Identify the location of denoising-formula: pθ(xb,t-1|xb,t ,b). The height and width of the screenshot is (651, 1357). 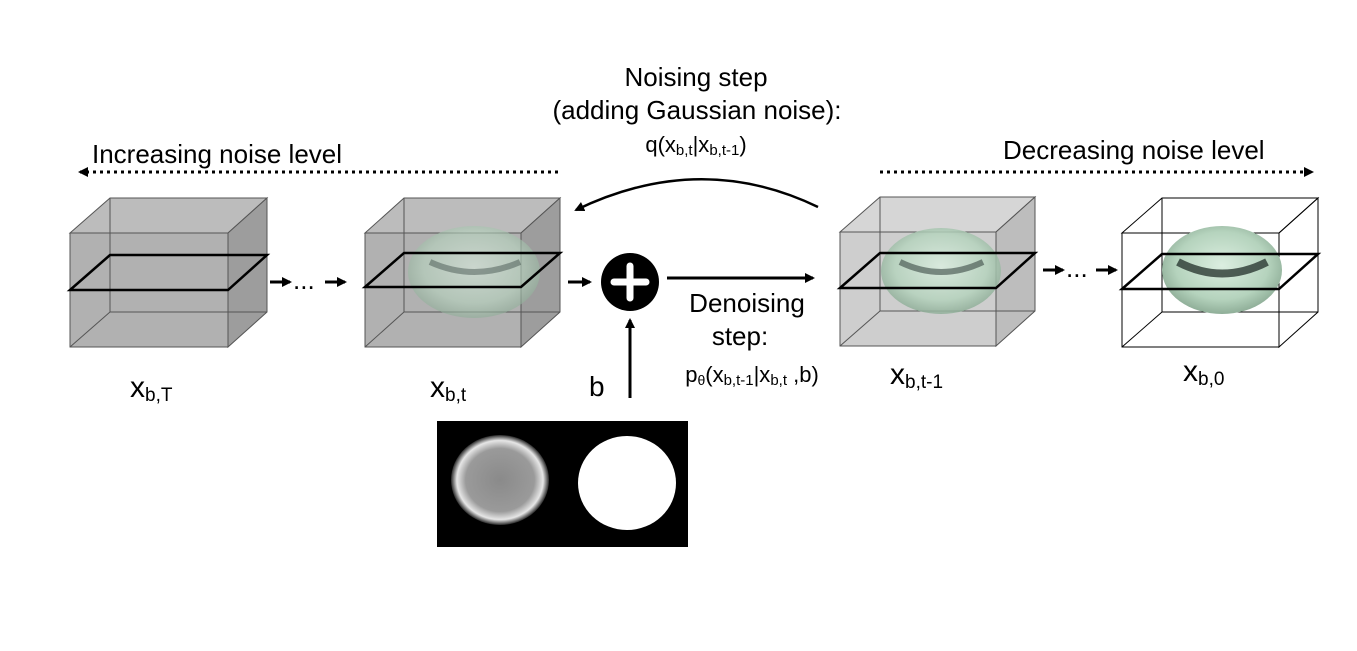
(752, 375).